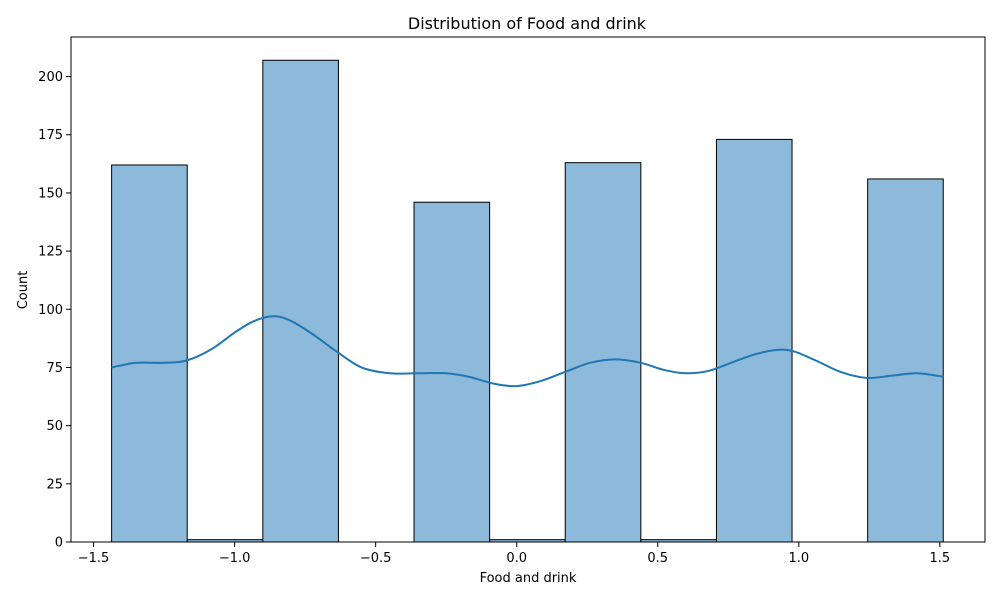 This screenshot has height=600, width=1000. Describe the element at coordinates (657, 558) in the screenshot. I see `x-tick-label: 0.5` at that location.